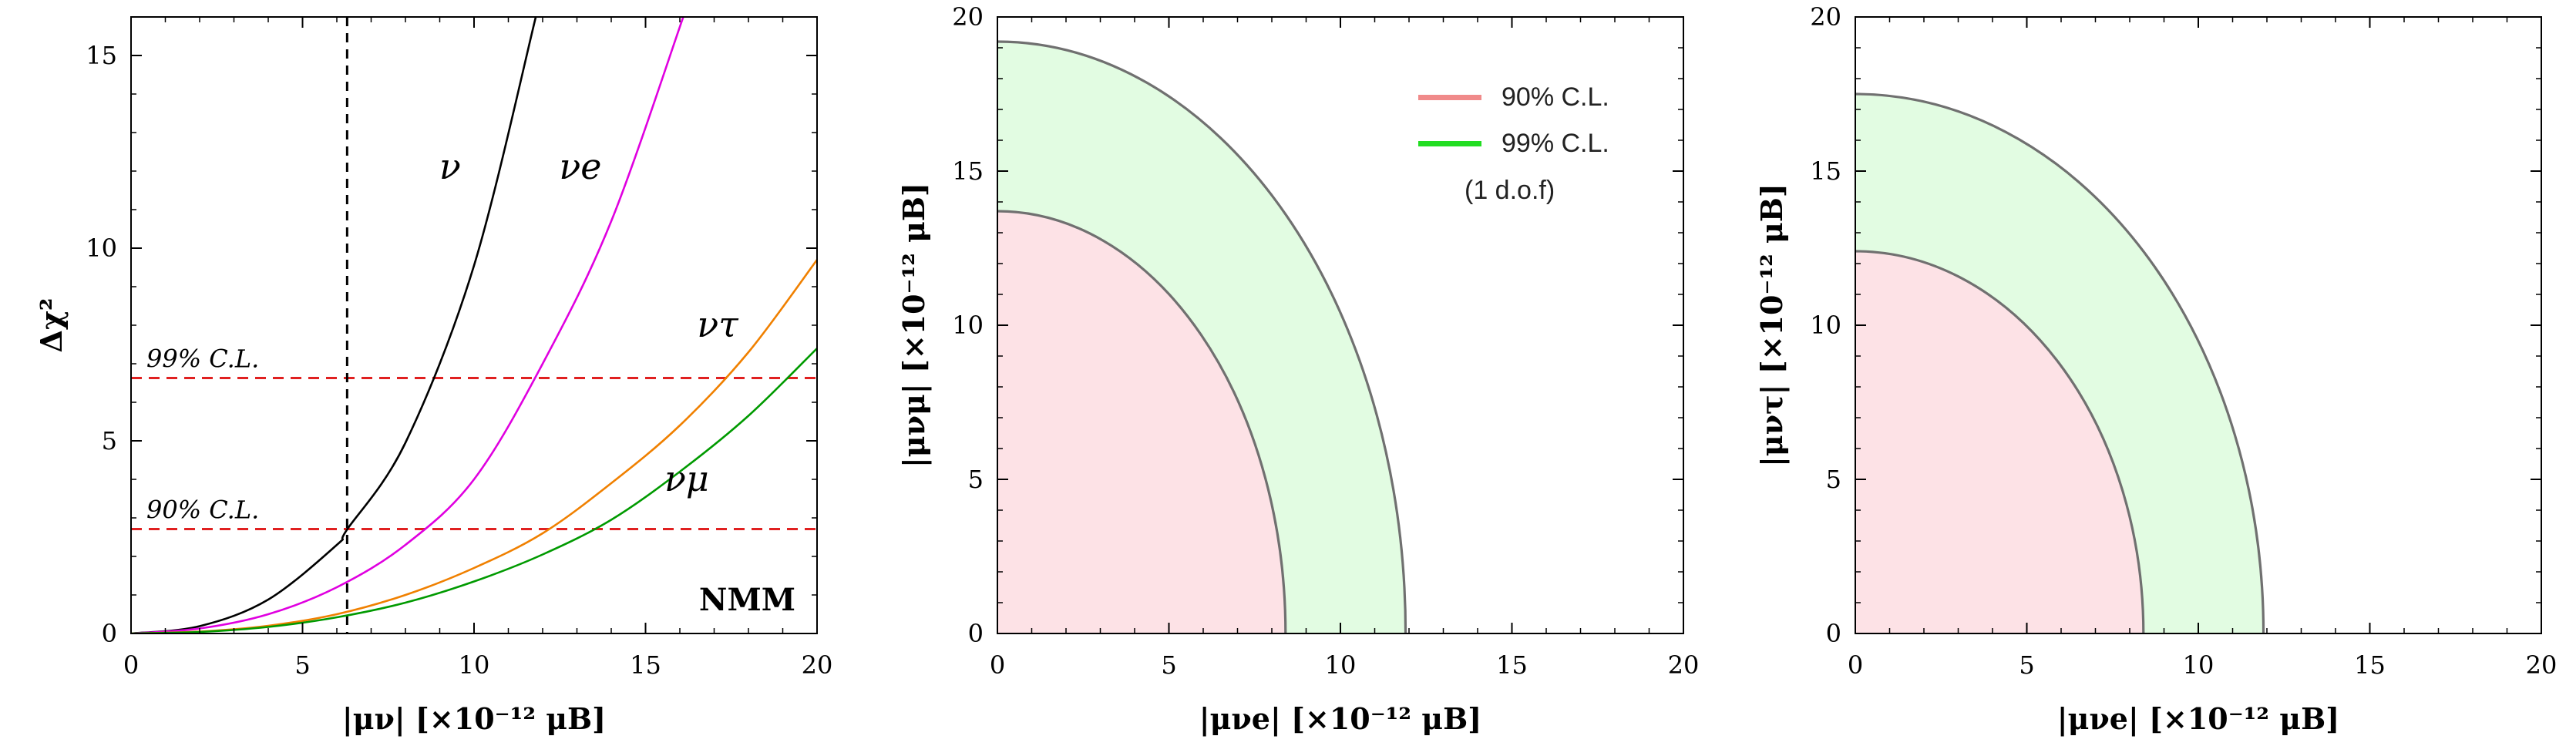  Describe the element at coordinates (2198, 719) in the screenshot. I see `x-axis-label-2: |μνe| [×10⁻¹² μB]` at that location.